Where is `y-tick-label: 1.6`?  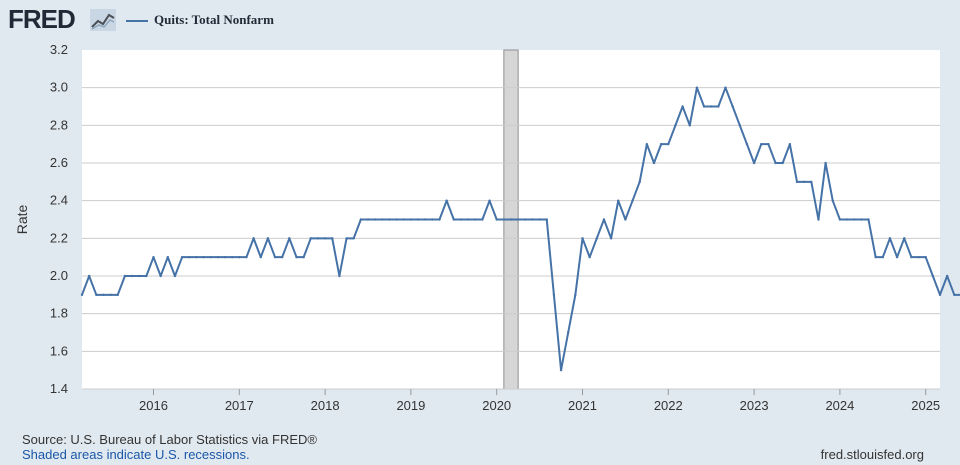
y-tick-label: 1.6 is located at coordinates (59, 350).